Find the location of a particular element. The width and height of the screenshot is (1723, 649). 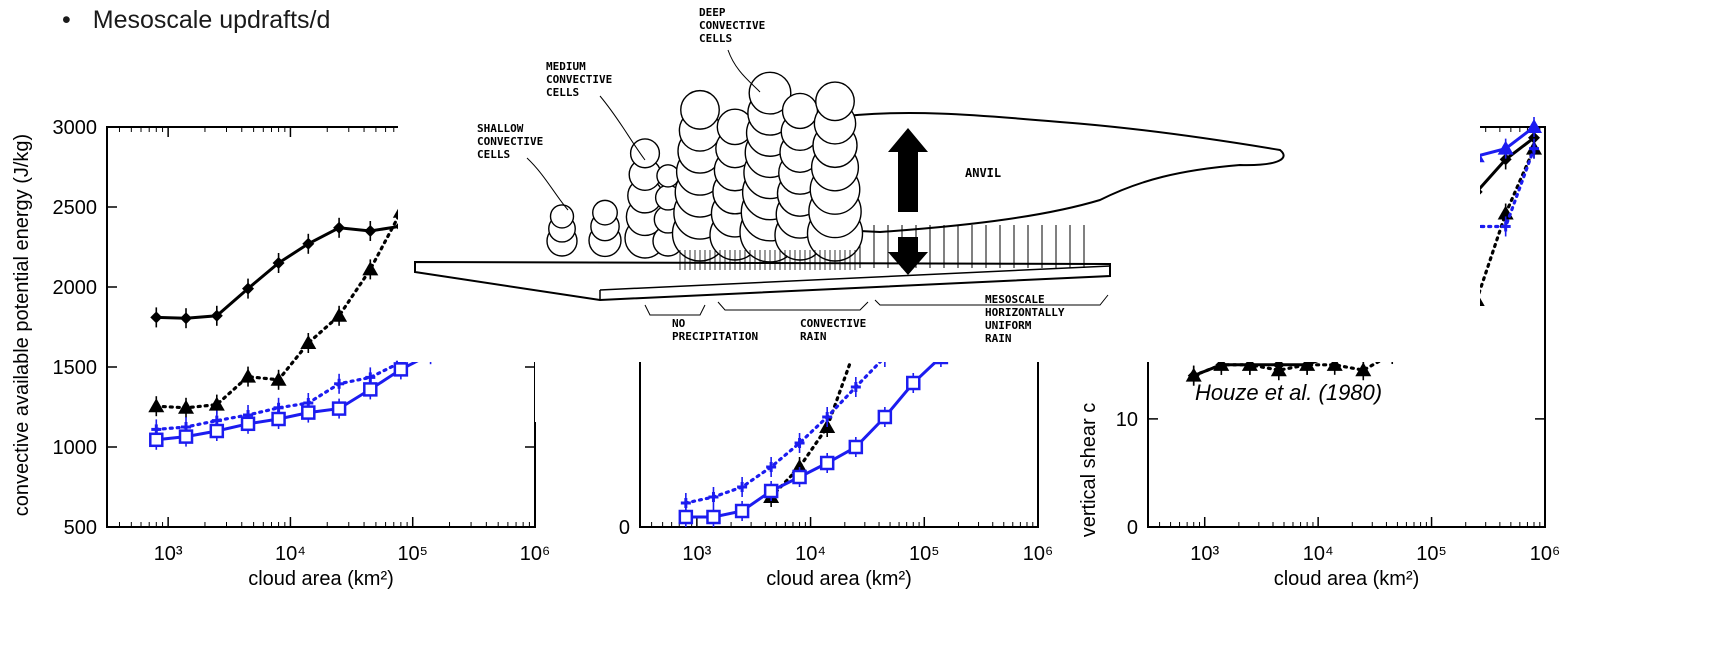

updraft-arrow is located at coordinates (908, 170).